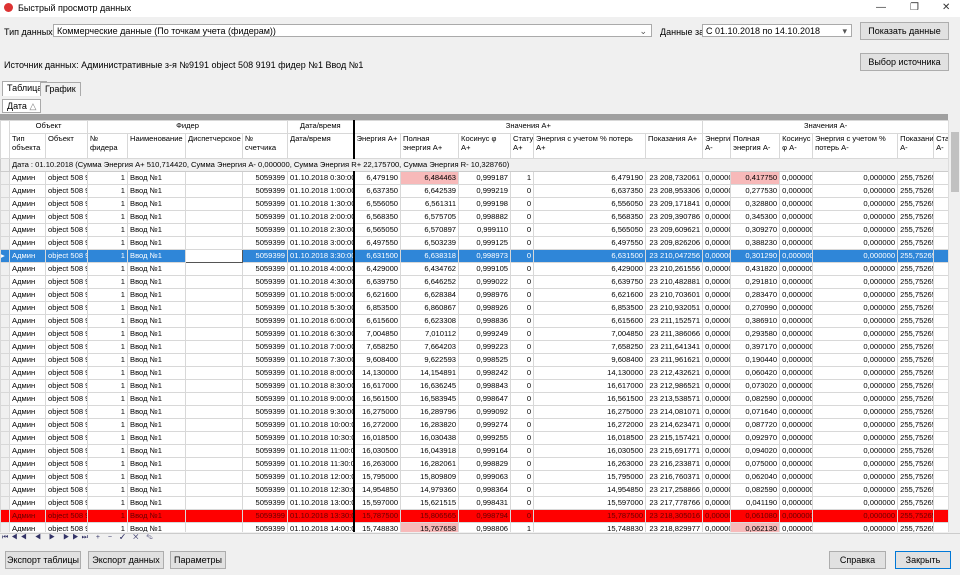 Image resolution: width=960 pixels, height=575 pixels. Describe the element at coordinates (674, 503) in the screenshot. I see `cell: 23 217,778766` at that location.